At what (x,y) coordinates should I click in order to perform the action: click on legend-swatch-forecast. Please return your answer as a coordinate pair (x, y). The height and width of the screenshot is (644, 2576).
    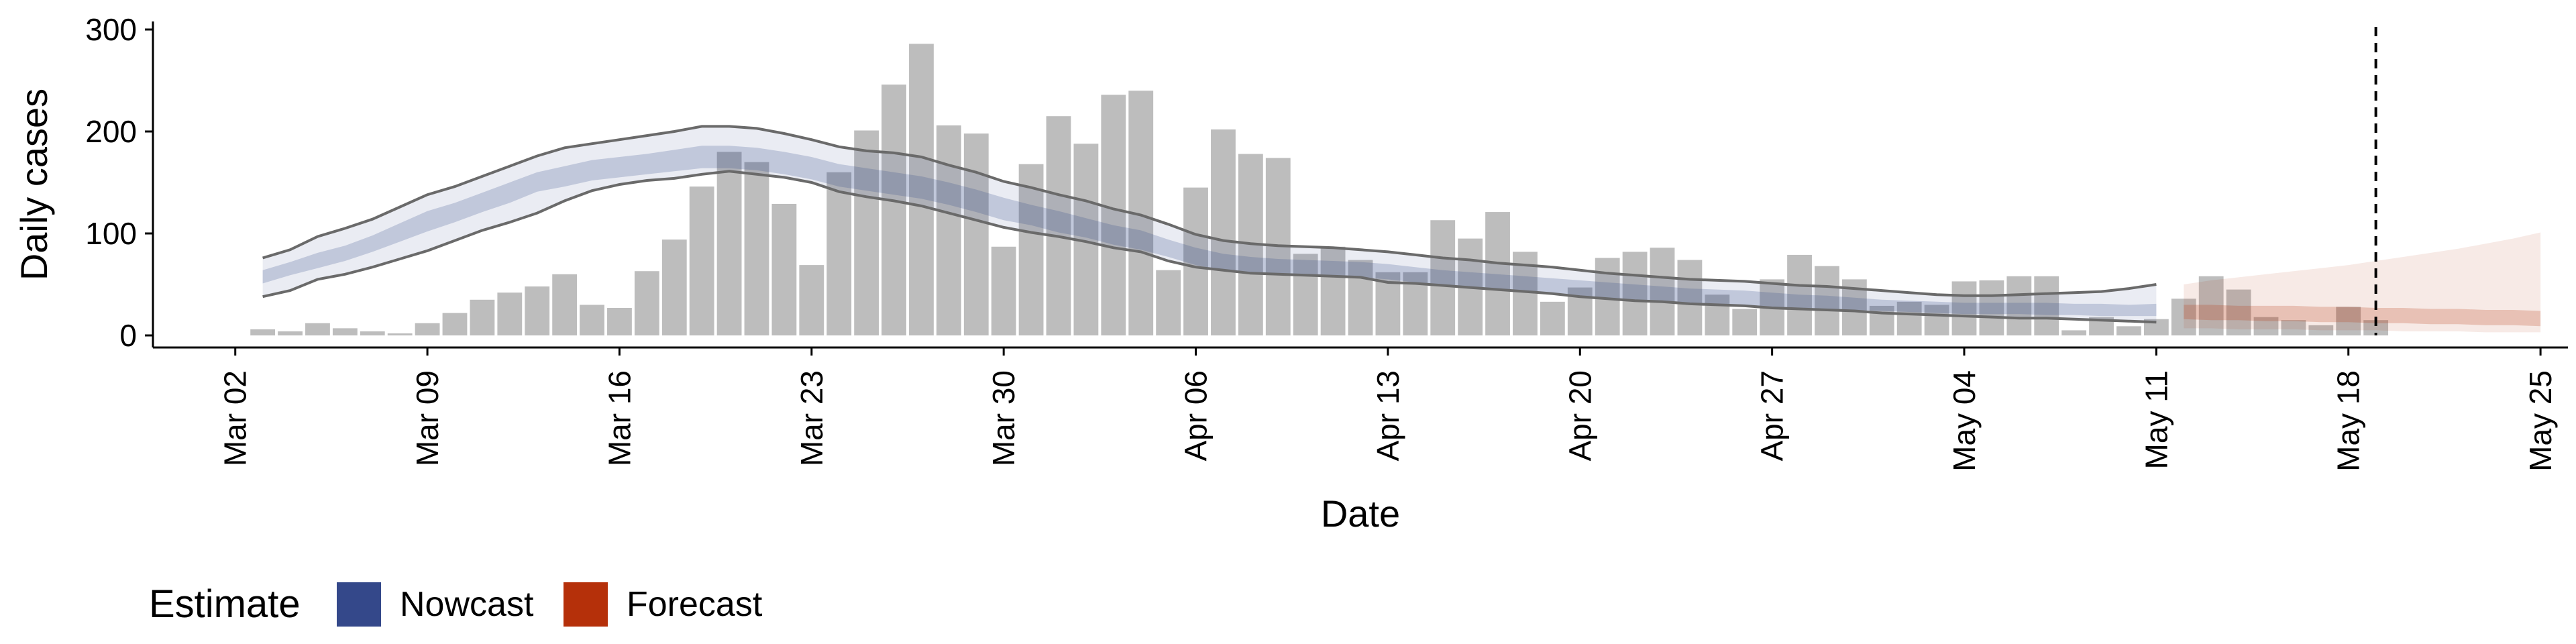
    Looking at the image, I should click on (586, 604).